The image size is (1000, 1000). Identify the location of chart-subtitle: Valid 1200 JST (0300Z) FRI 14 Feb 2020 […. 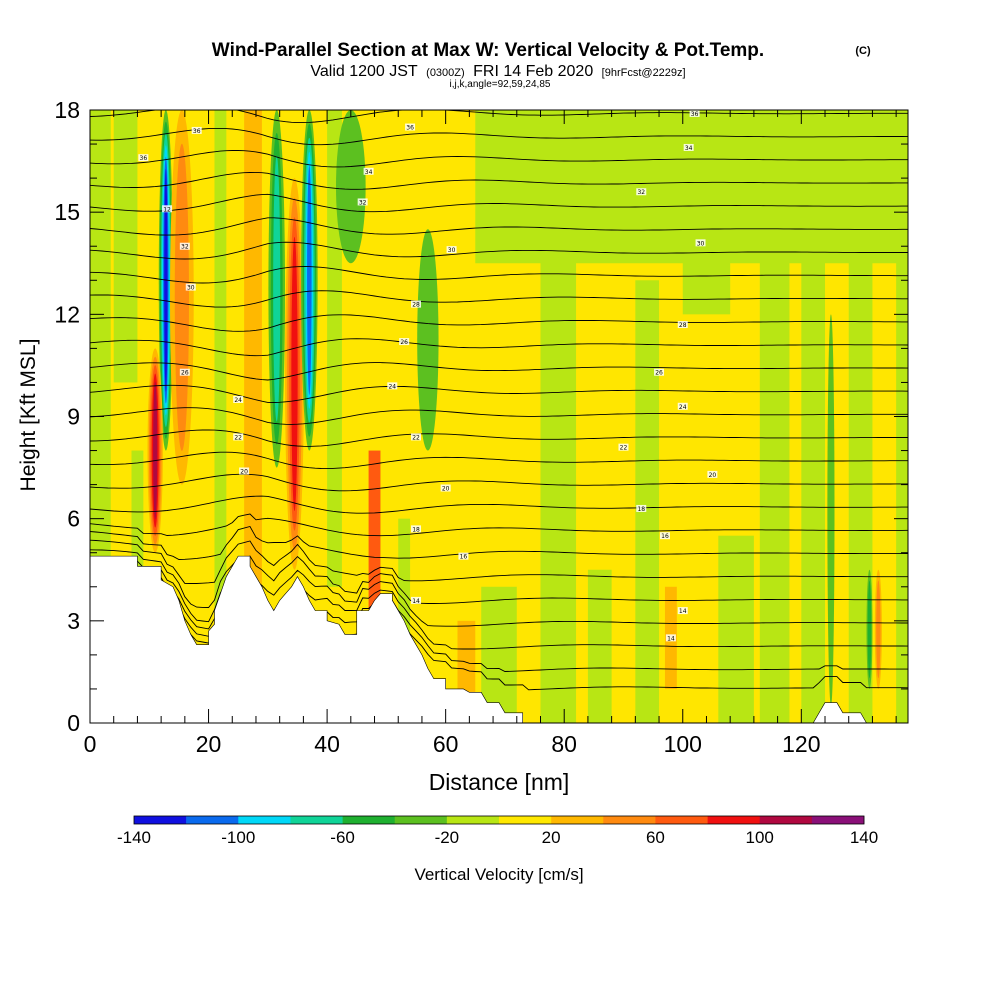
(497, 71).